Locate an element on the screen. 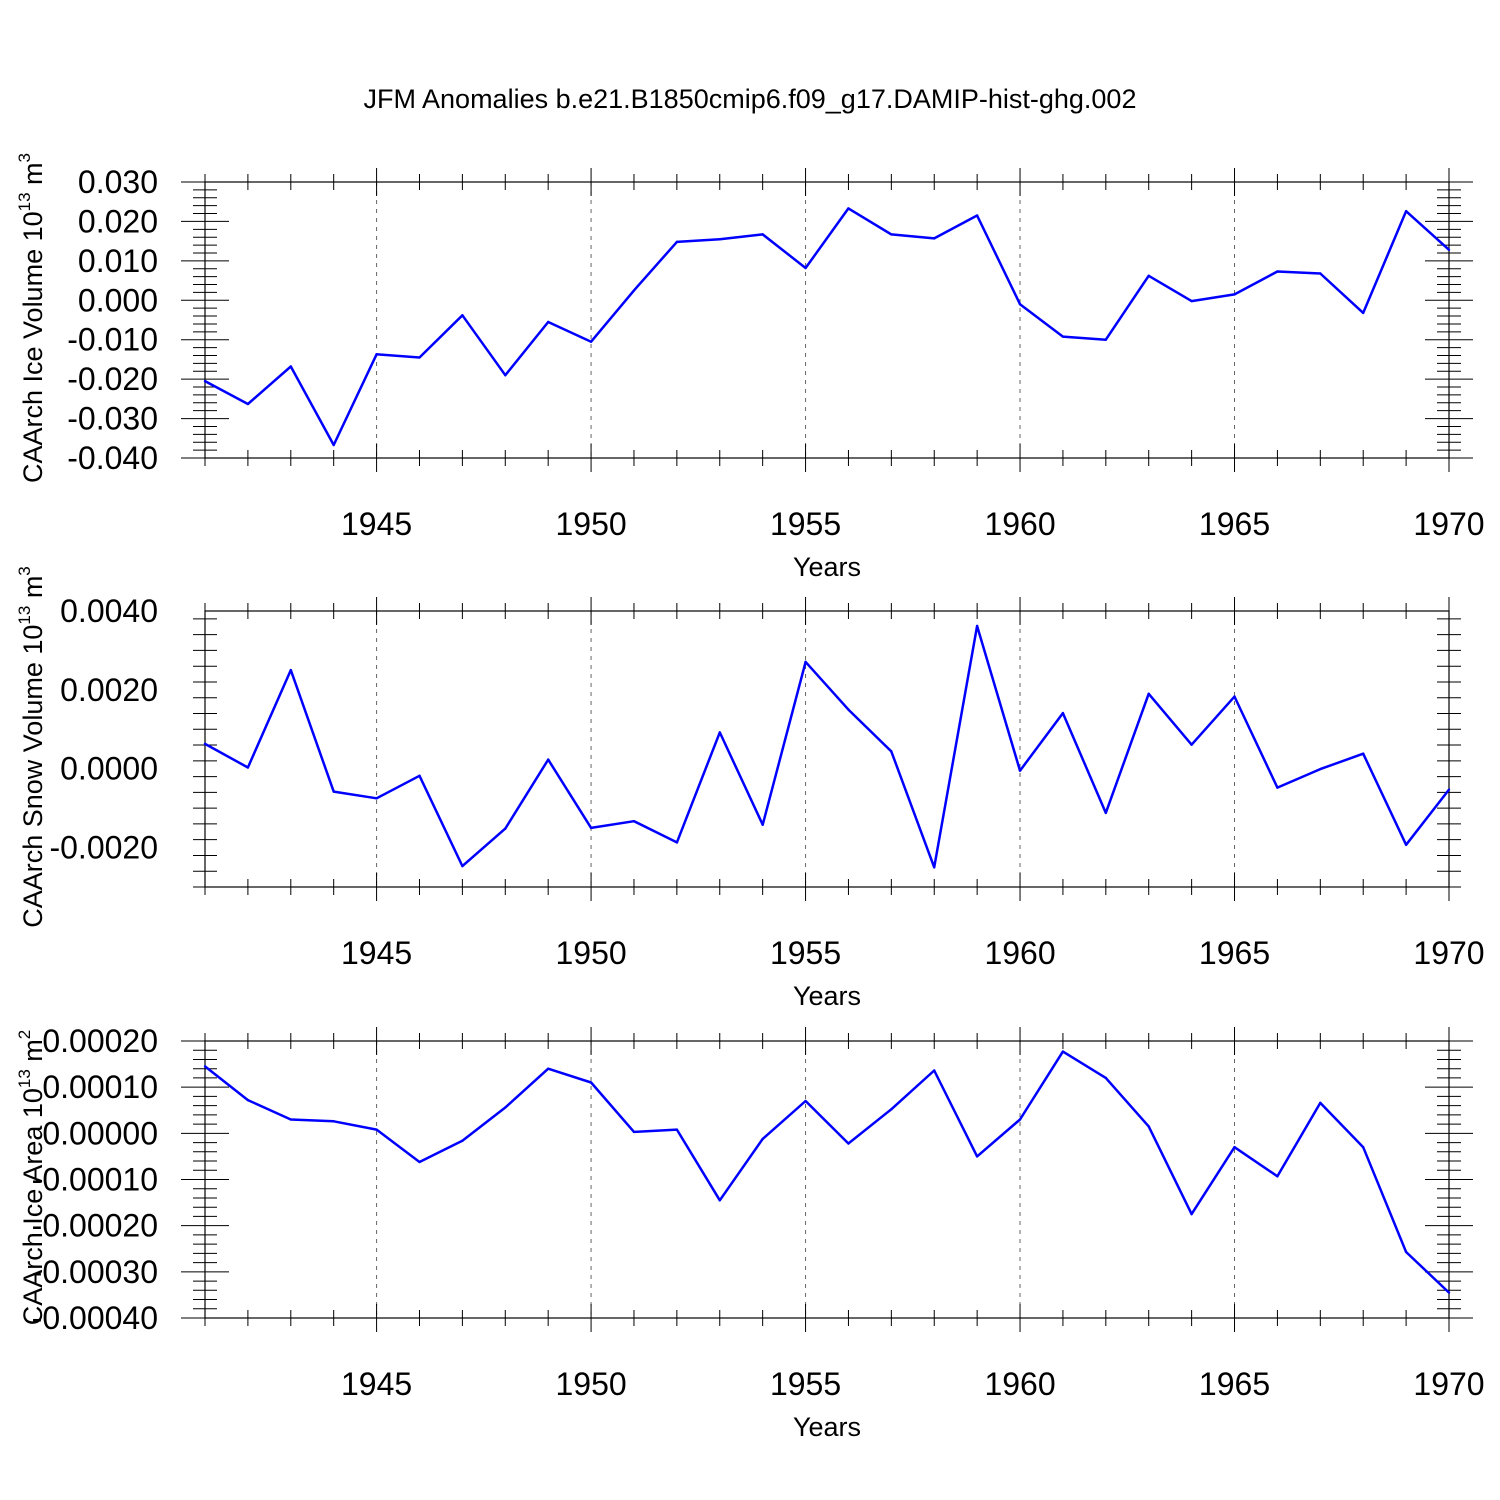  x-tick-label: 1945 is located at coordinates (376, 524).